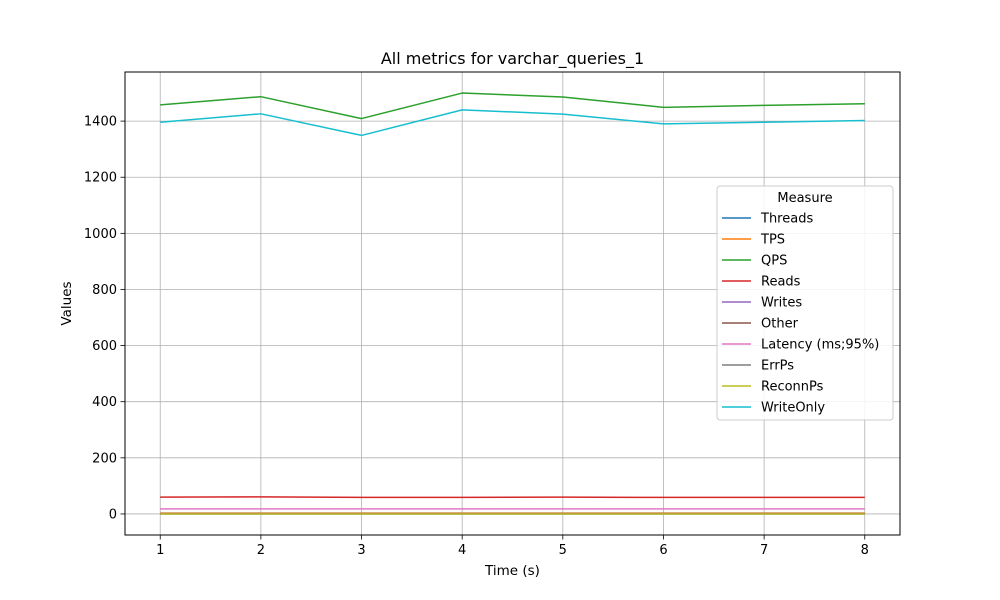 Image resolution: width=1000 pixels, height=600 pixels. I want to click on y-axis-ticks: 0 200 400 600 800 1000 1200 1400, so click(104, 318).